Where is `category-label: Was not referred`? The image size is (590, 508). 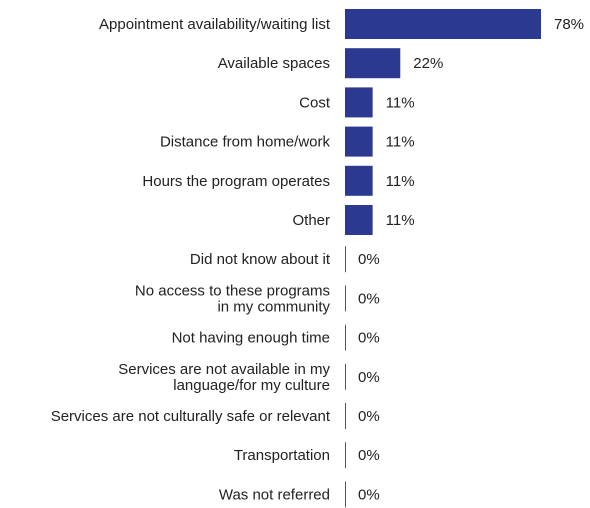
category-label: Was not referred is located at coordinates (274, 494).